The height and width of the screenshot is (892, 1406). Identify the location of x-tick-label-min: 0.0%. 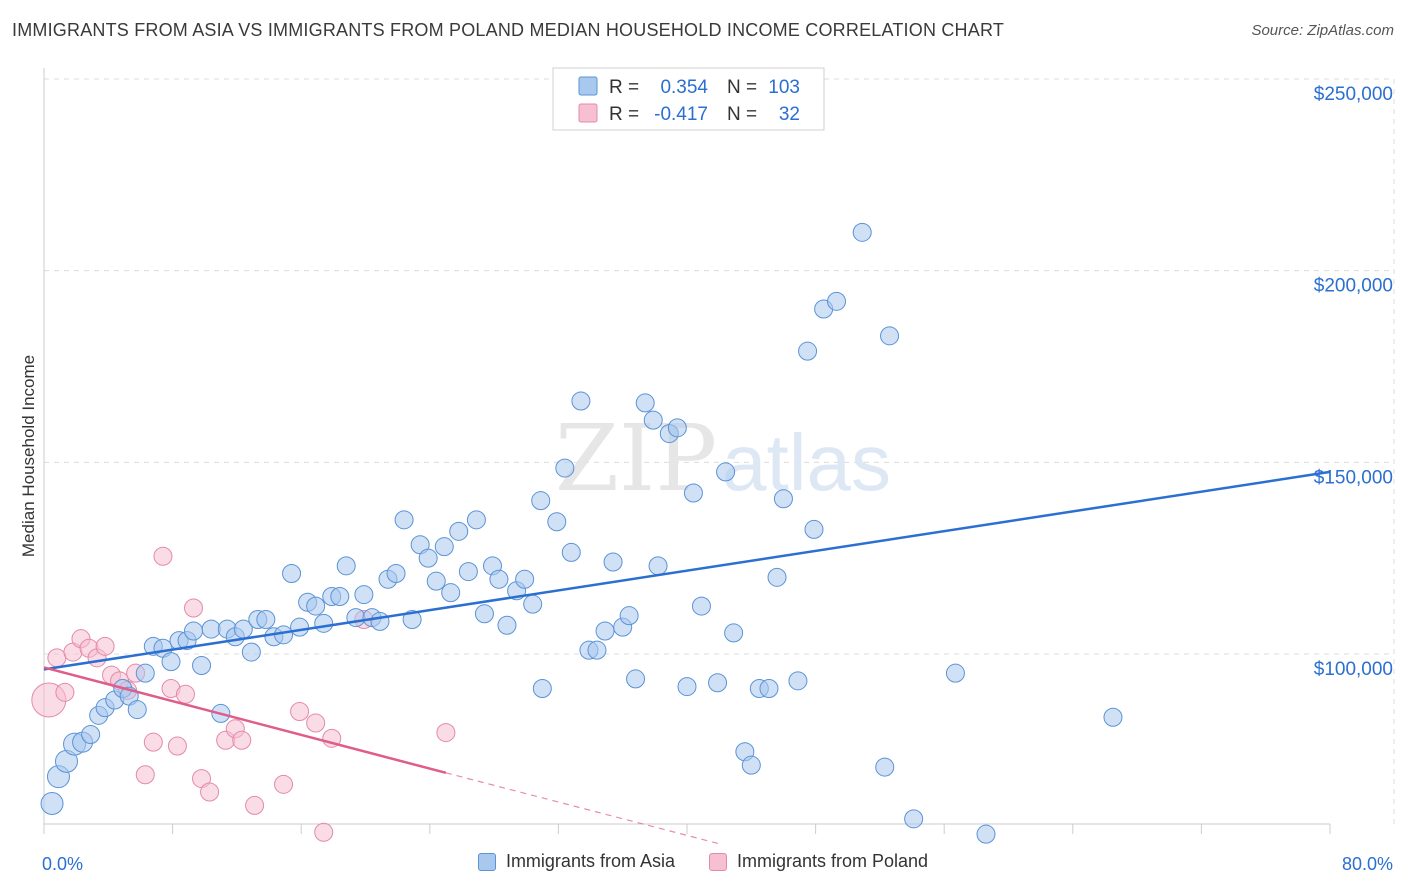
(62, 864).